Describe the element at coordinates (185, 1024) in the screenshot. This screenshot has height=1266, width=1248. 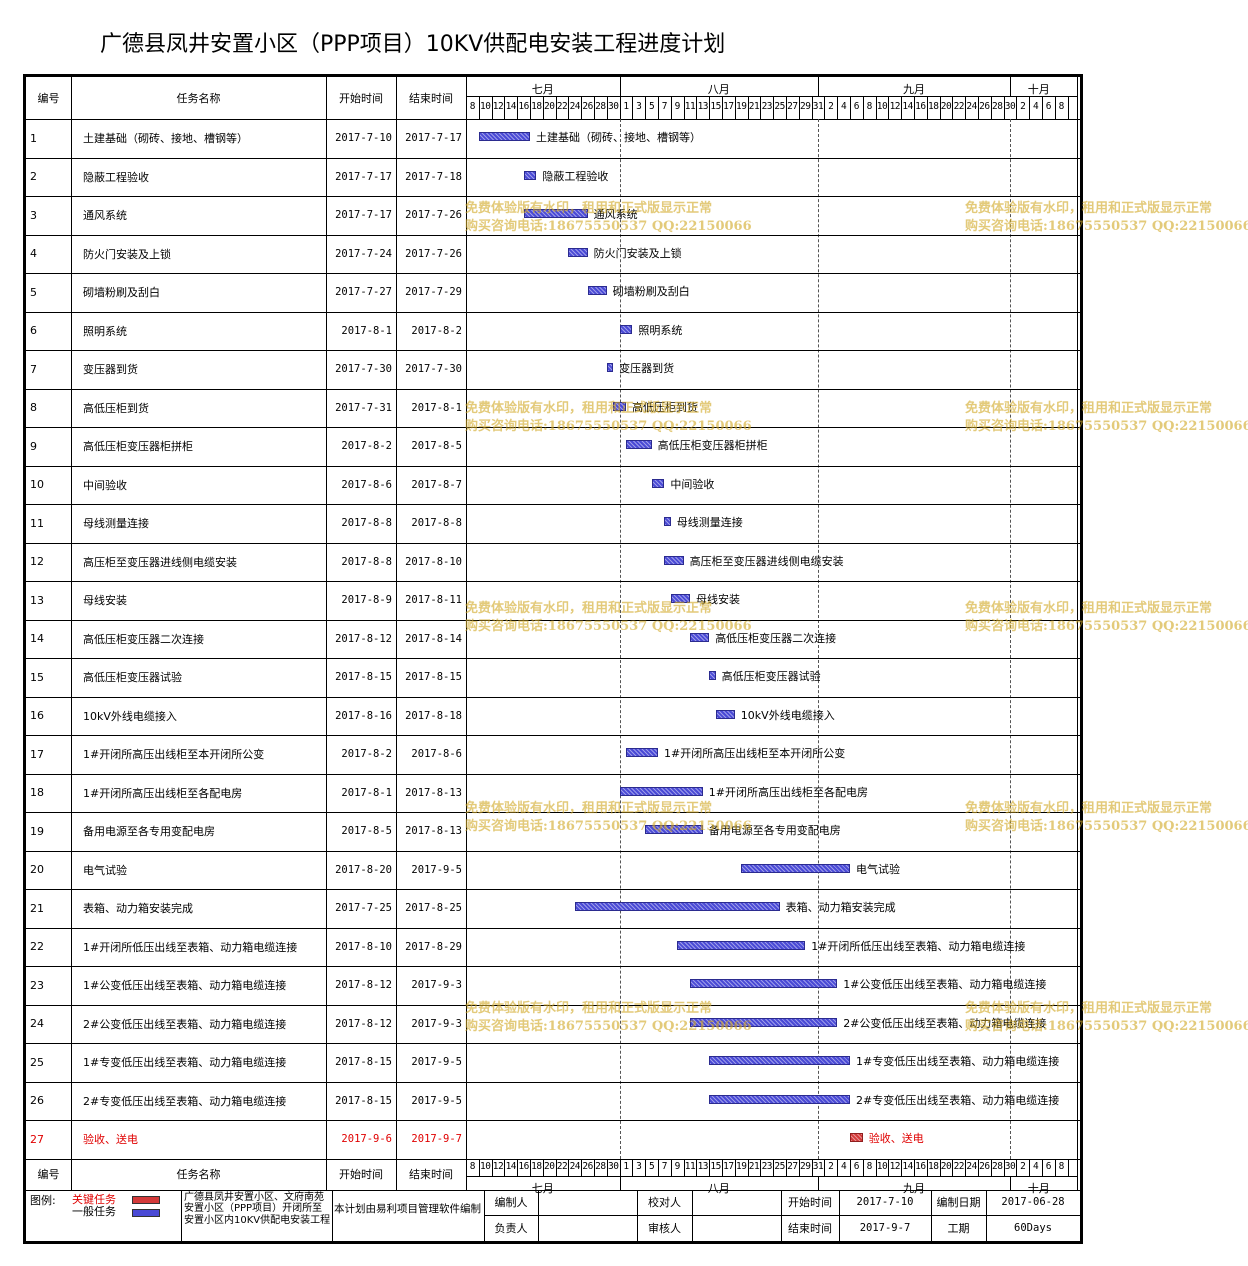
I see `task-name: 2#公变低压出线至表箱、动力箱电缆连接` at that location.